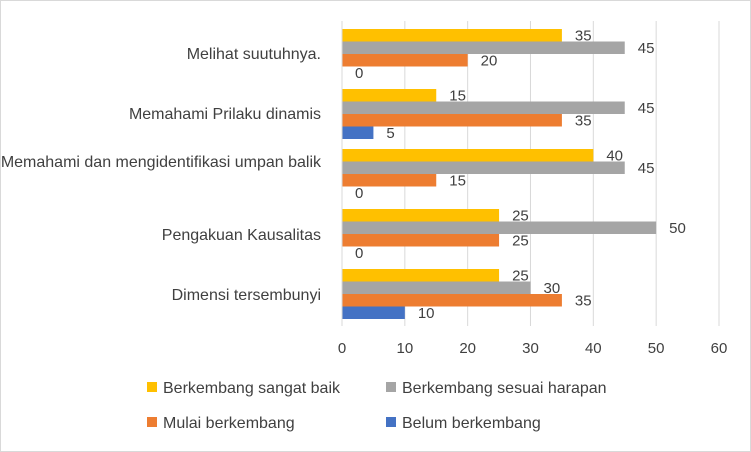  What do you see at coordinates (224, 114) in the screenshot?
I see `category-label-1: Memahami Prilaku dinamis` at bounding box center [224, 114].